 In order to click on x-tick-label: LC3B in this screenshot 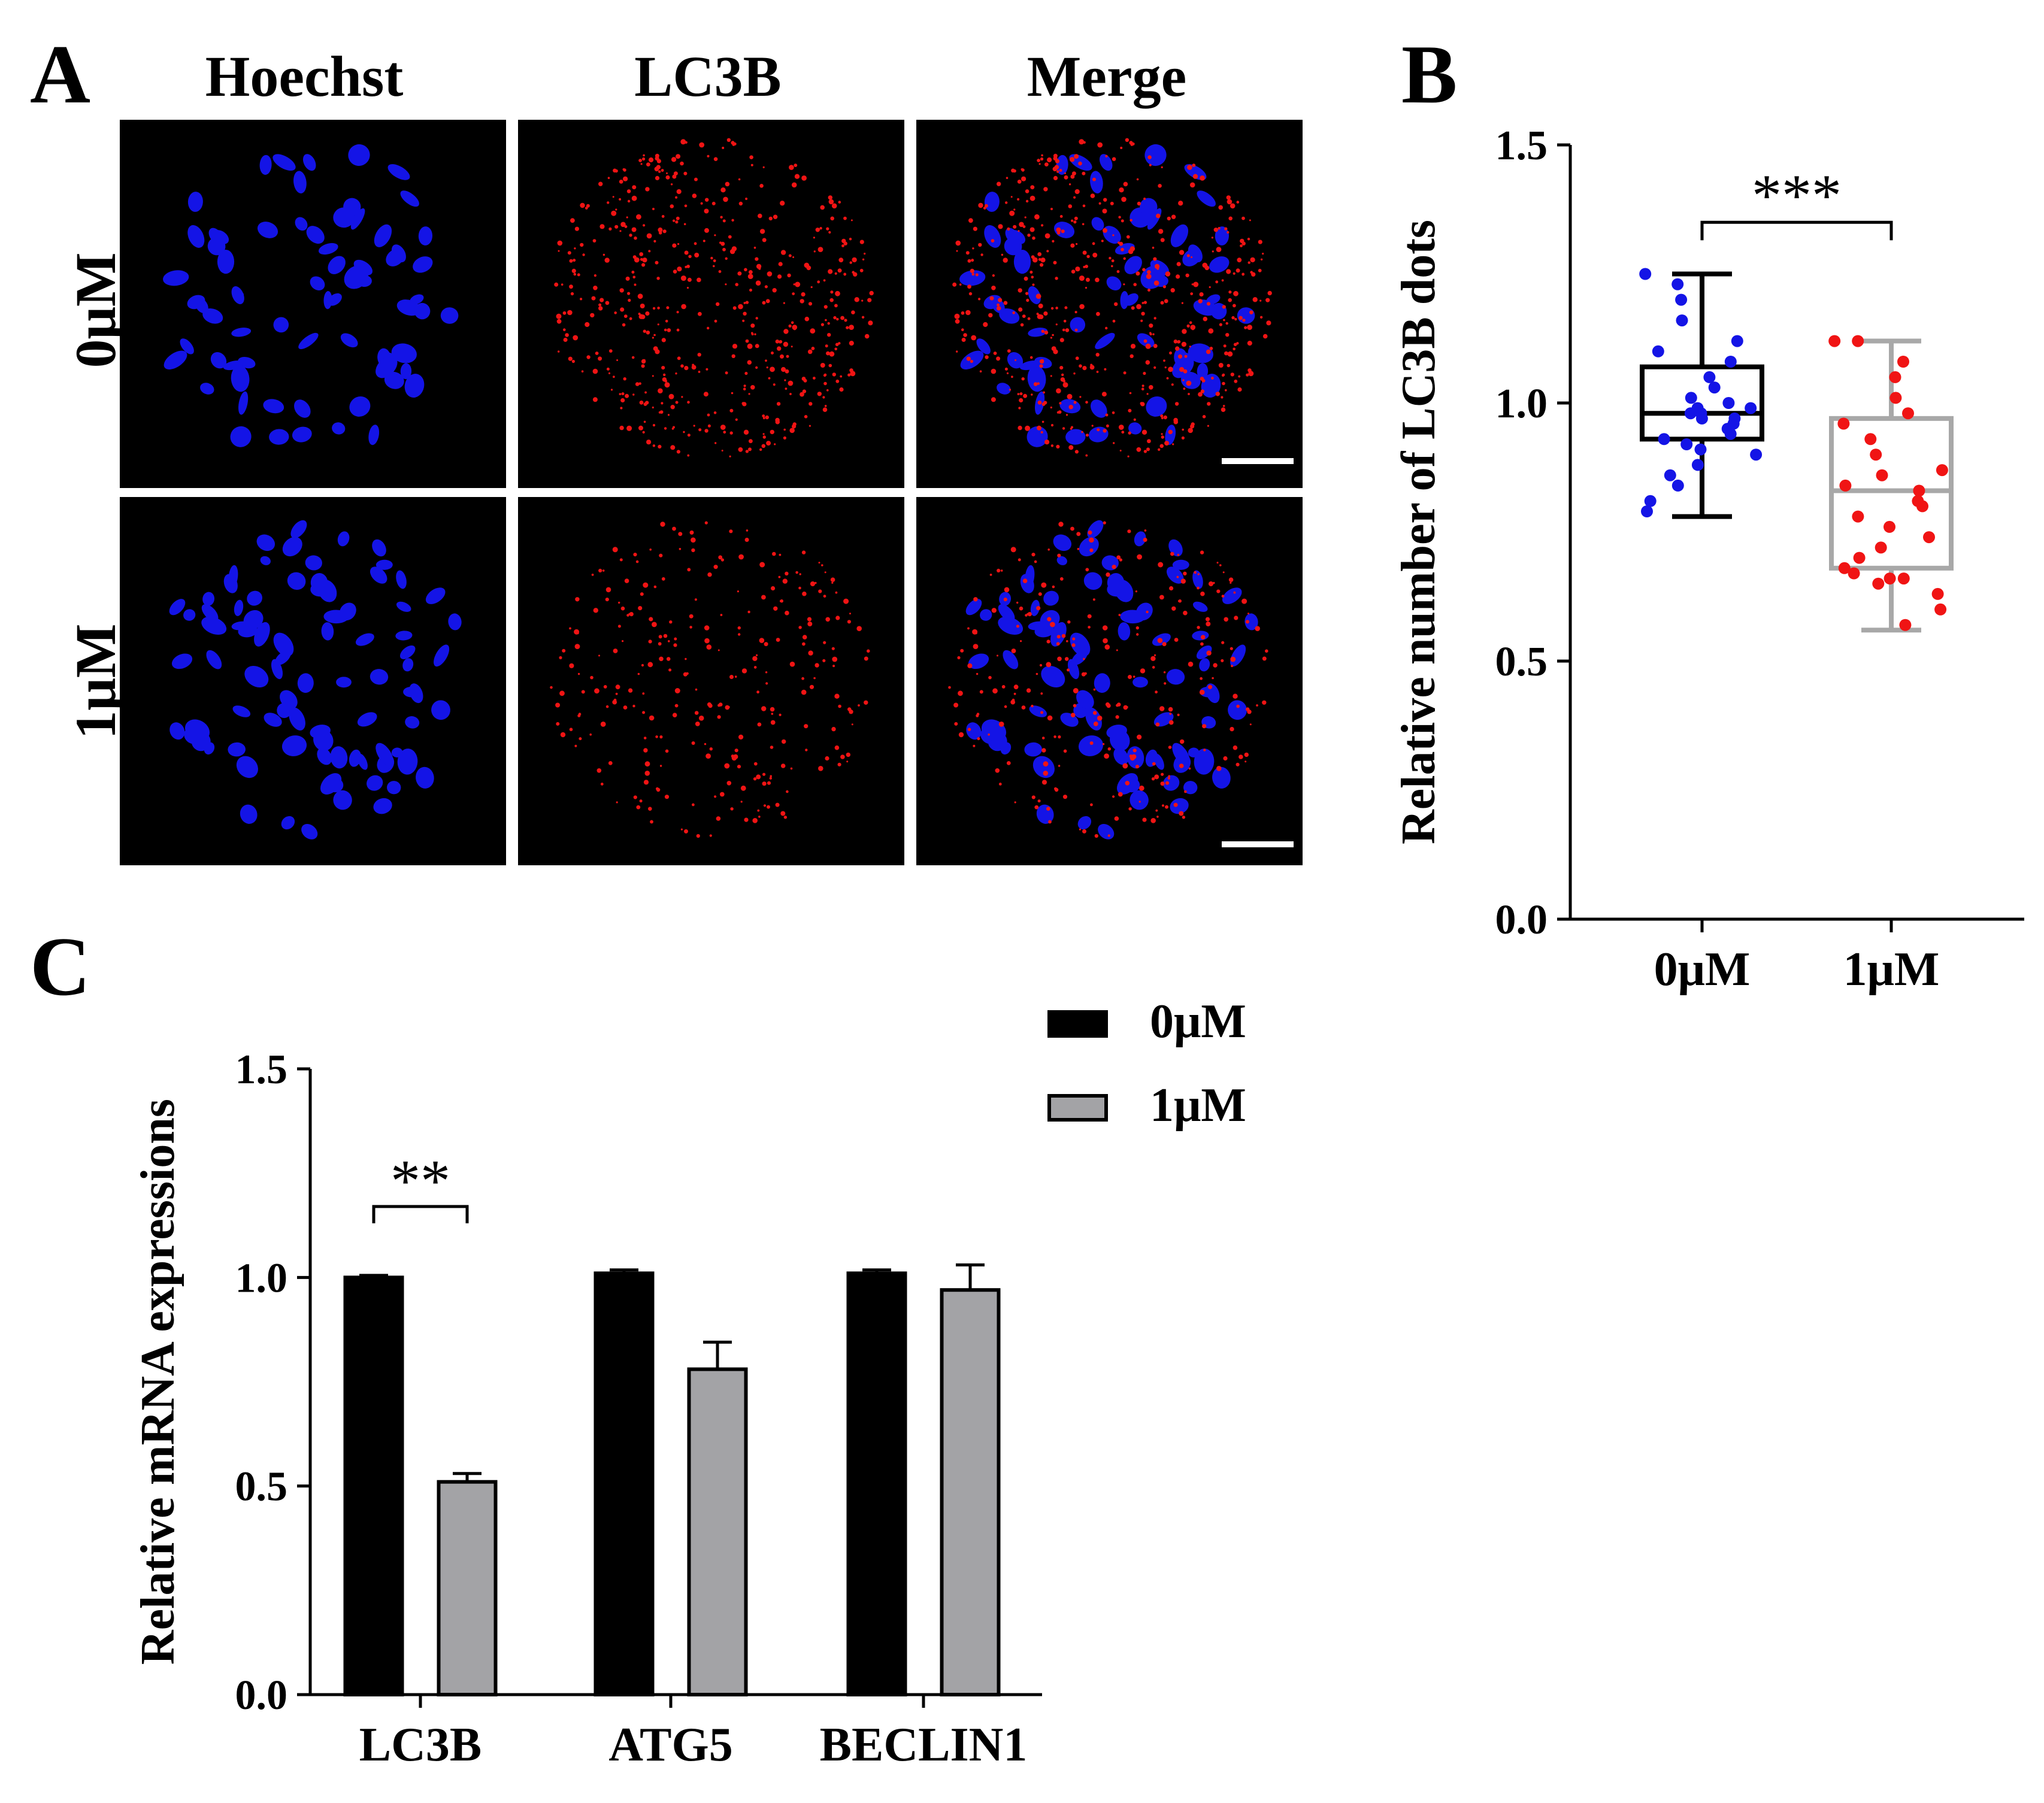, I will do `click(421, 1745)`.